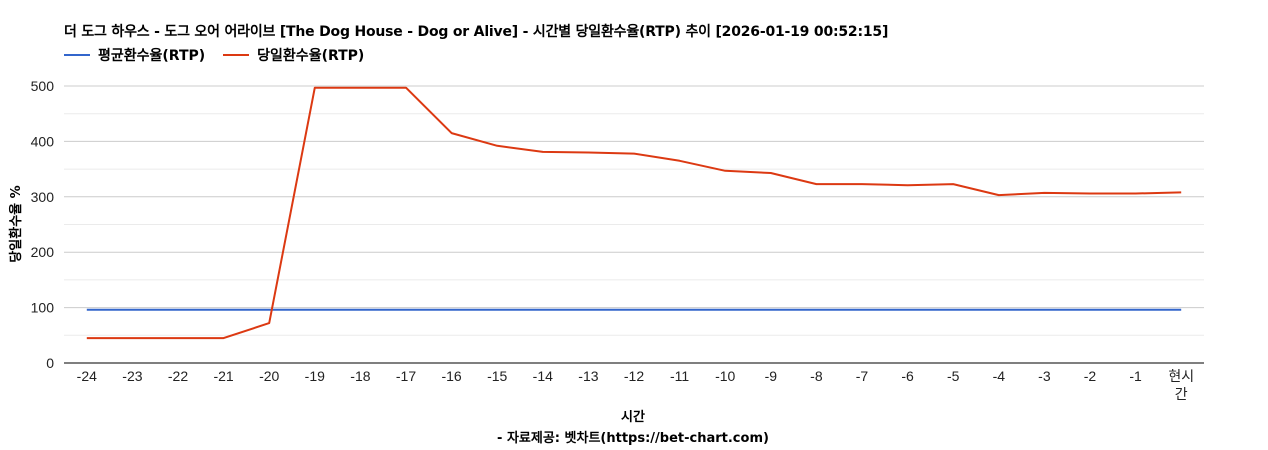 The width and height of the screenshot is (1268, 450). Describe the element at coordinates (50, 363) in the screenshot. I see `y-tick-label: 0` at that location.